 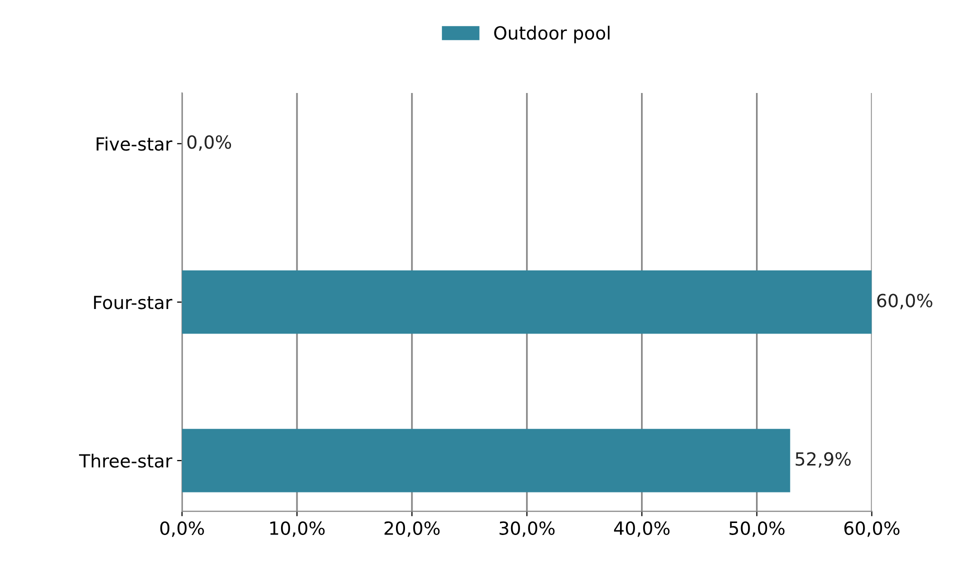 I want to click on data-label: 60,0%, so click(x=904, y=302).